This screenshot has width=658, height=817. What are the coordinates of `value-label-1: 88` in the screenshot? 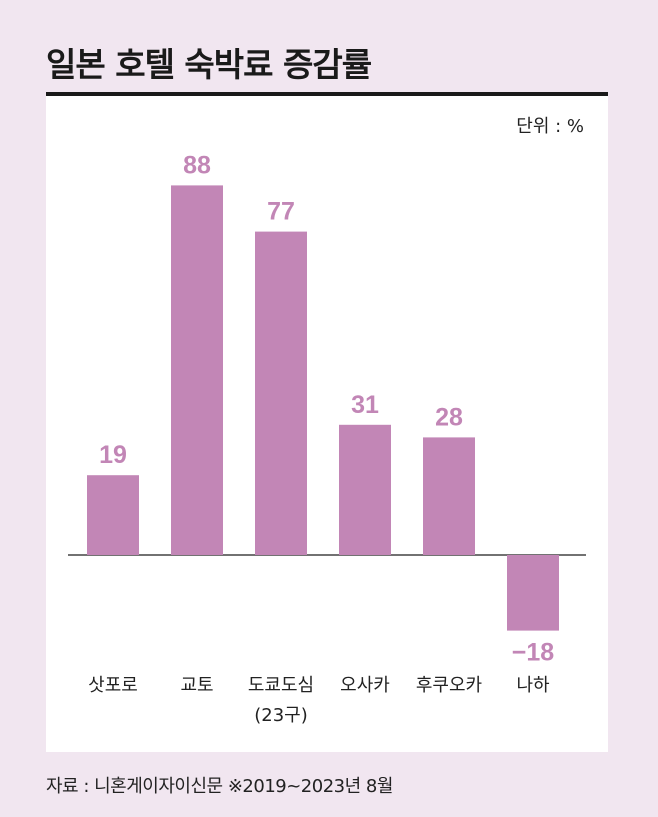 It's located at (197, 165).